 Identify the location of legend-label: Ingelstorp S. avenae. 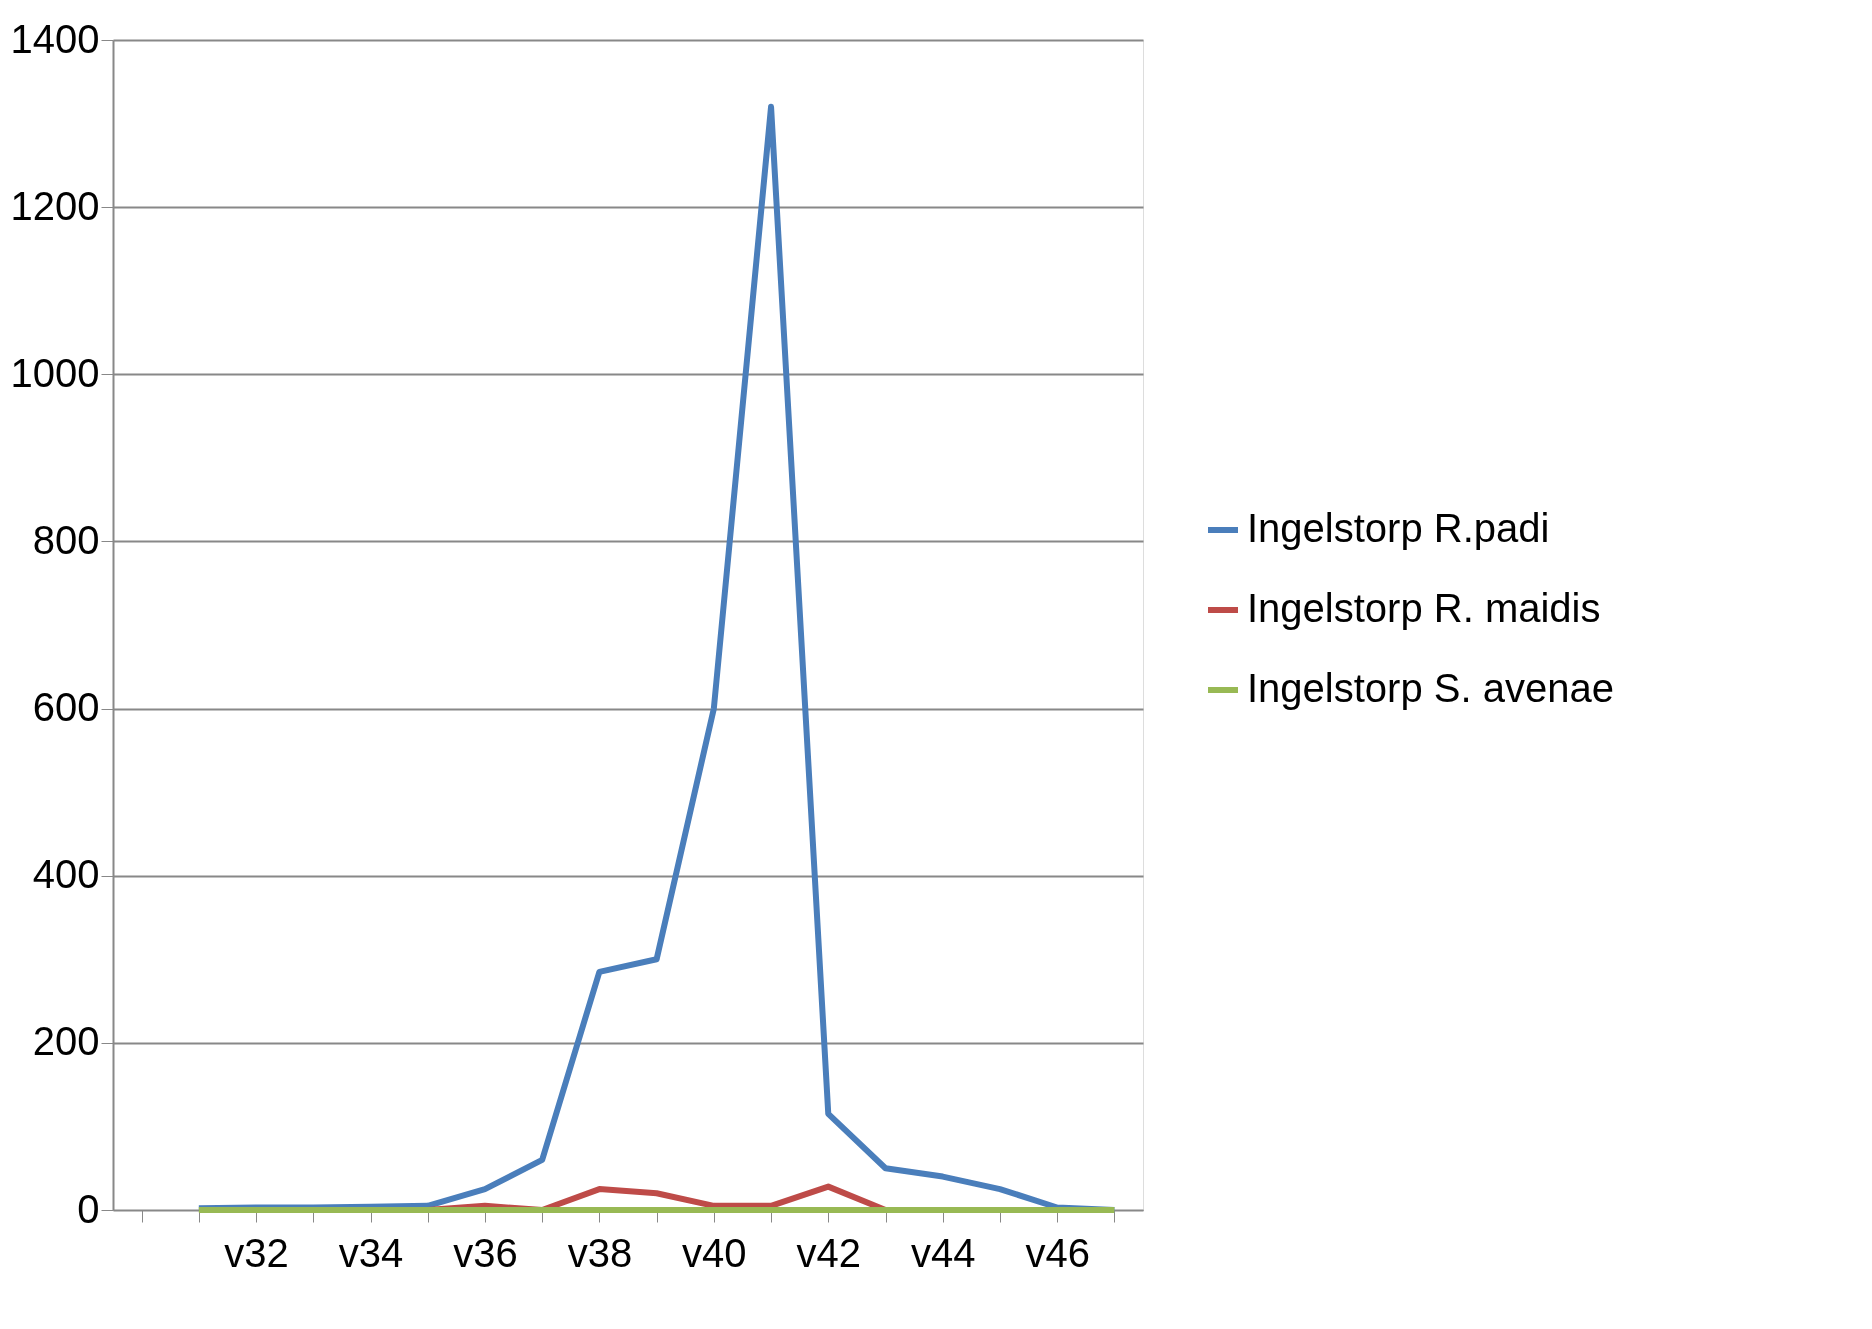
(1430, 688).